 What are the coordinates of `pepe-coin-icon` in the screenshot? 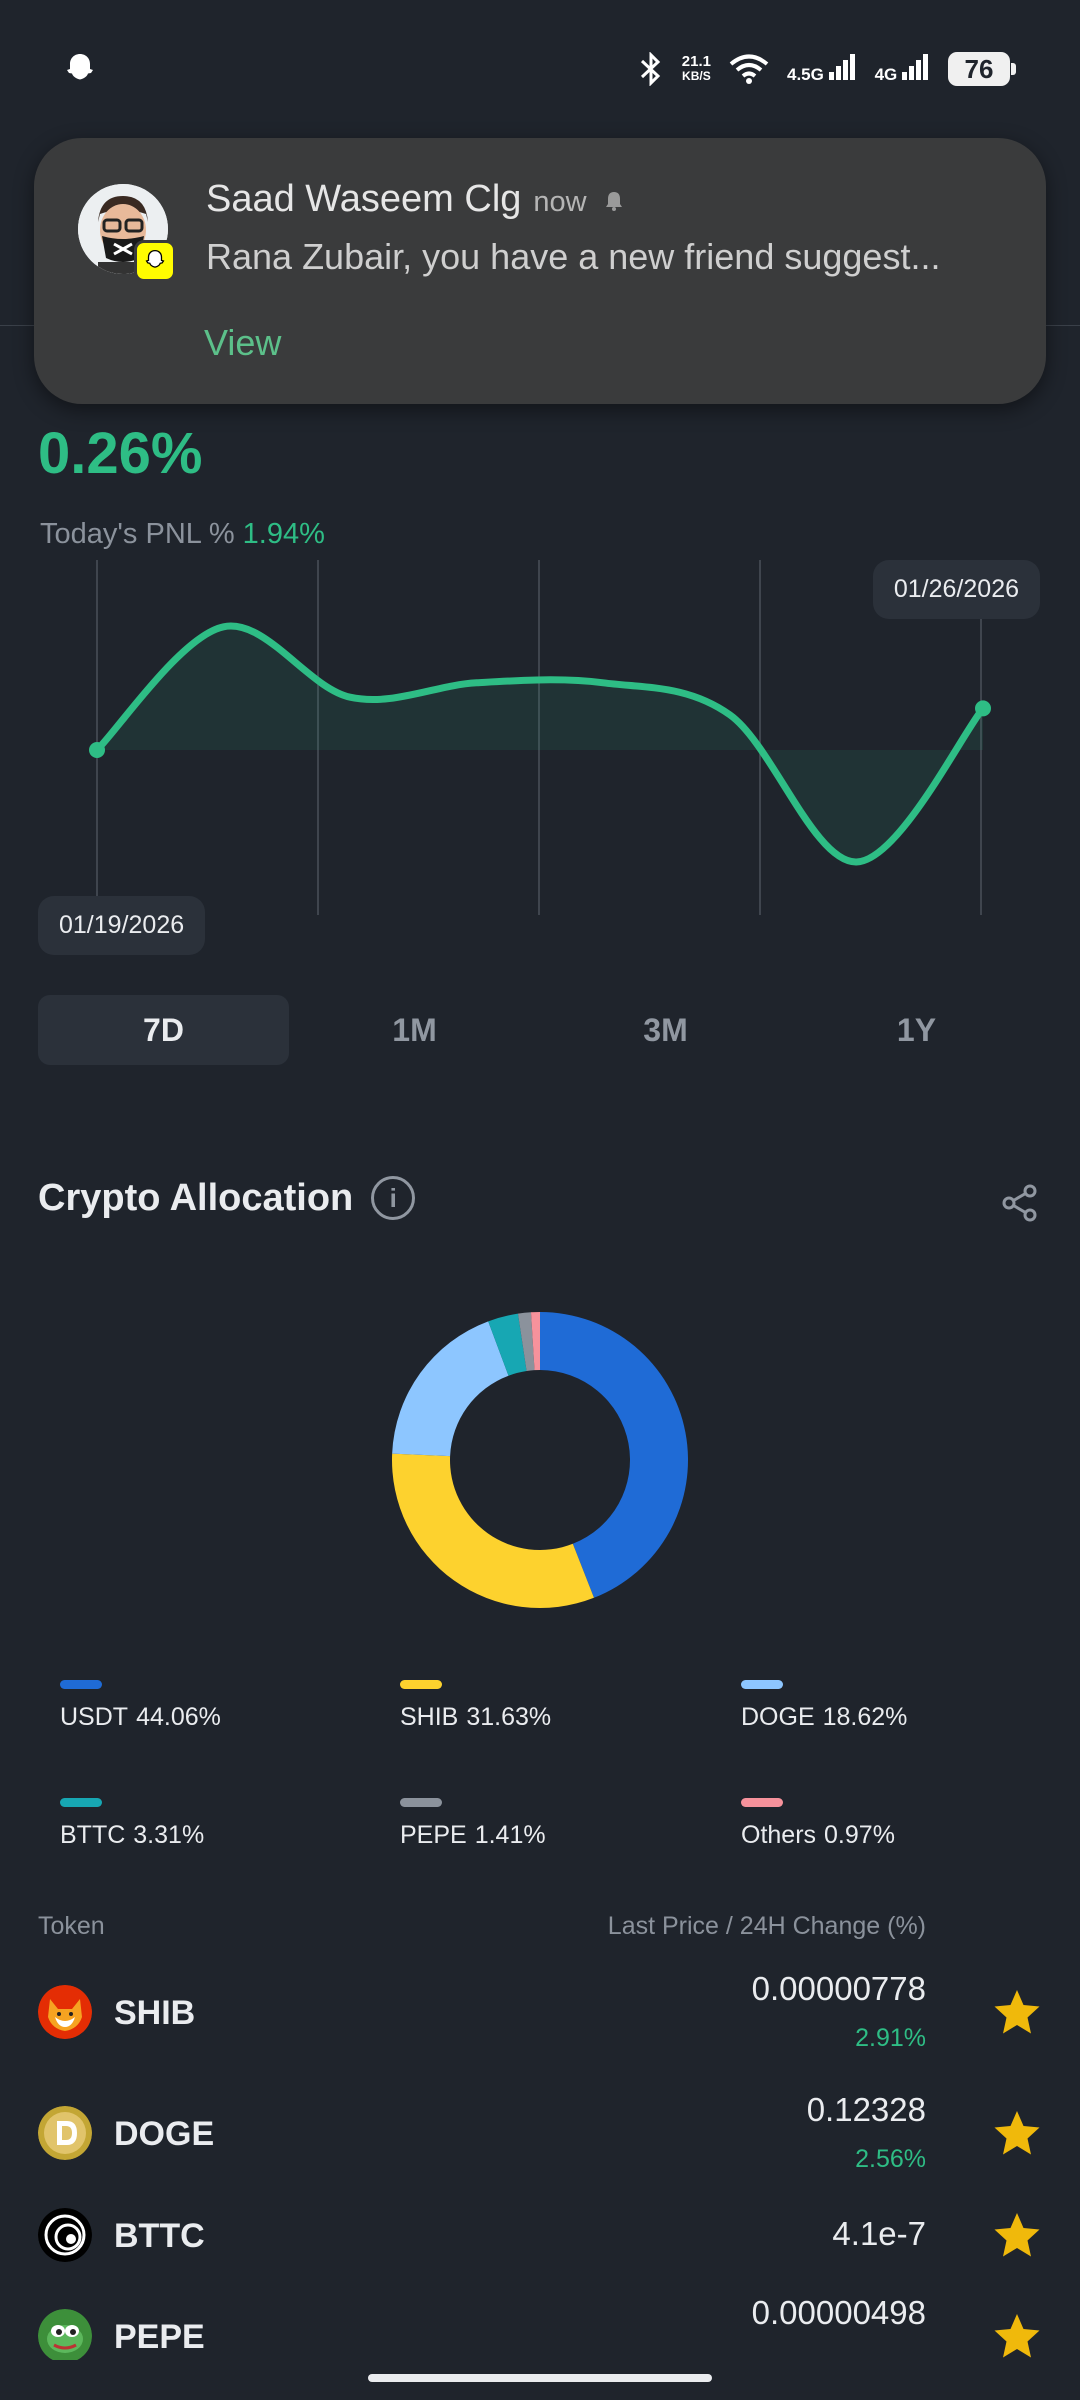 It's located at (65, 2334).